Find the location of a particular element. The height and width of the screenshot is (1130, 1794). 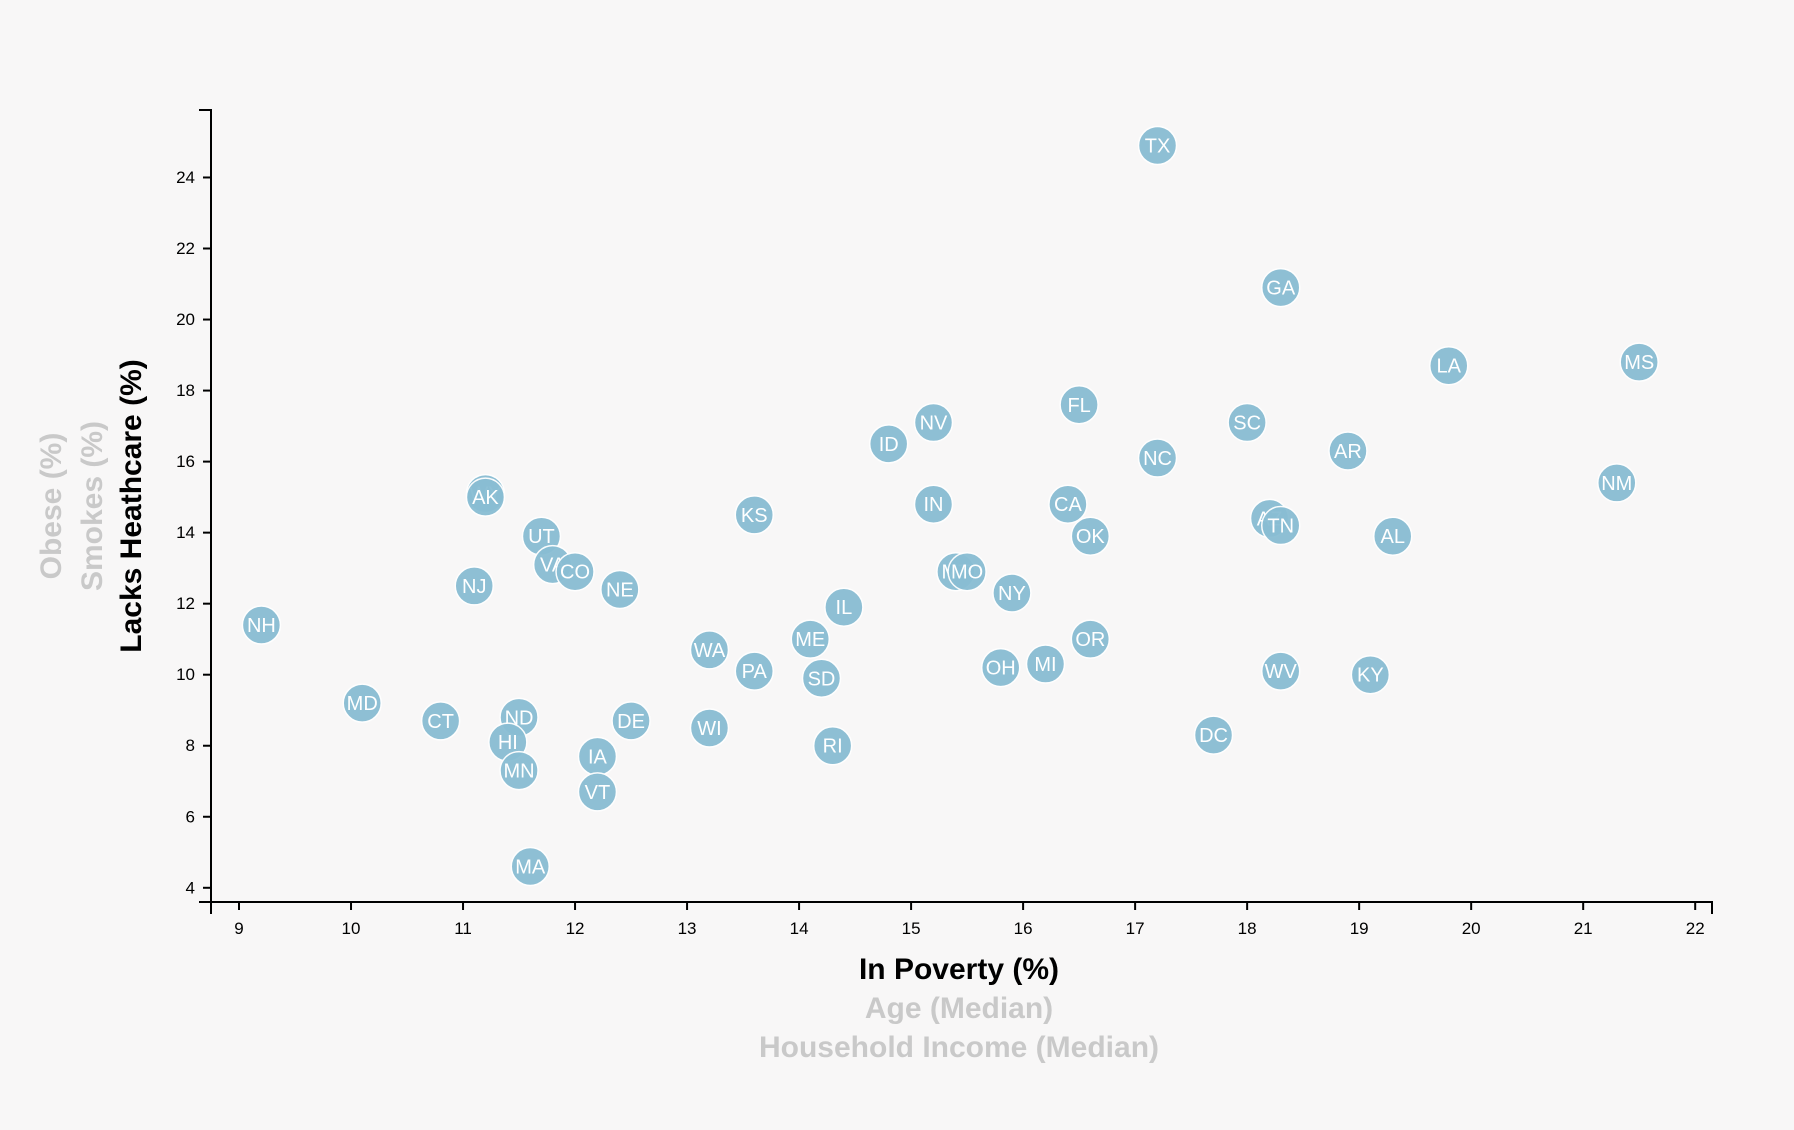

state-point-ar: AR is located at coordinates (1348, 451).